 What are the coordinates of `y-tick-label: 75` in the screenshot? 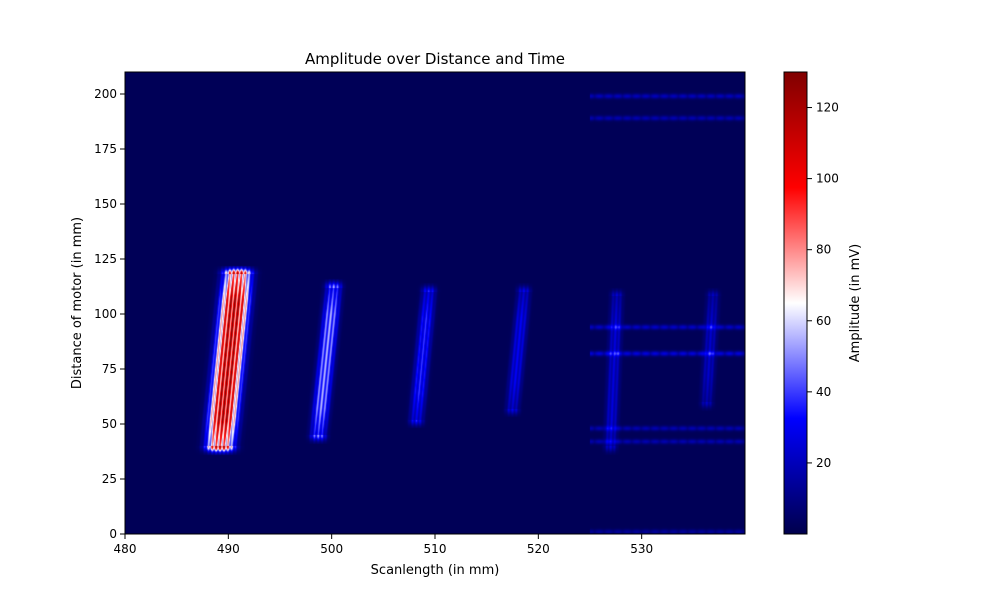 It's located at (109, 369).